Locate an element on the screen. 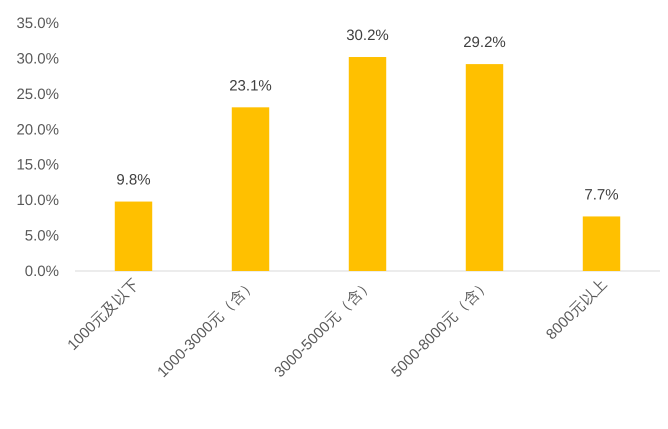  y-tick-label: 5.0% is located at coordinates (41, 236).